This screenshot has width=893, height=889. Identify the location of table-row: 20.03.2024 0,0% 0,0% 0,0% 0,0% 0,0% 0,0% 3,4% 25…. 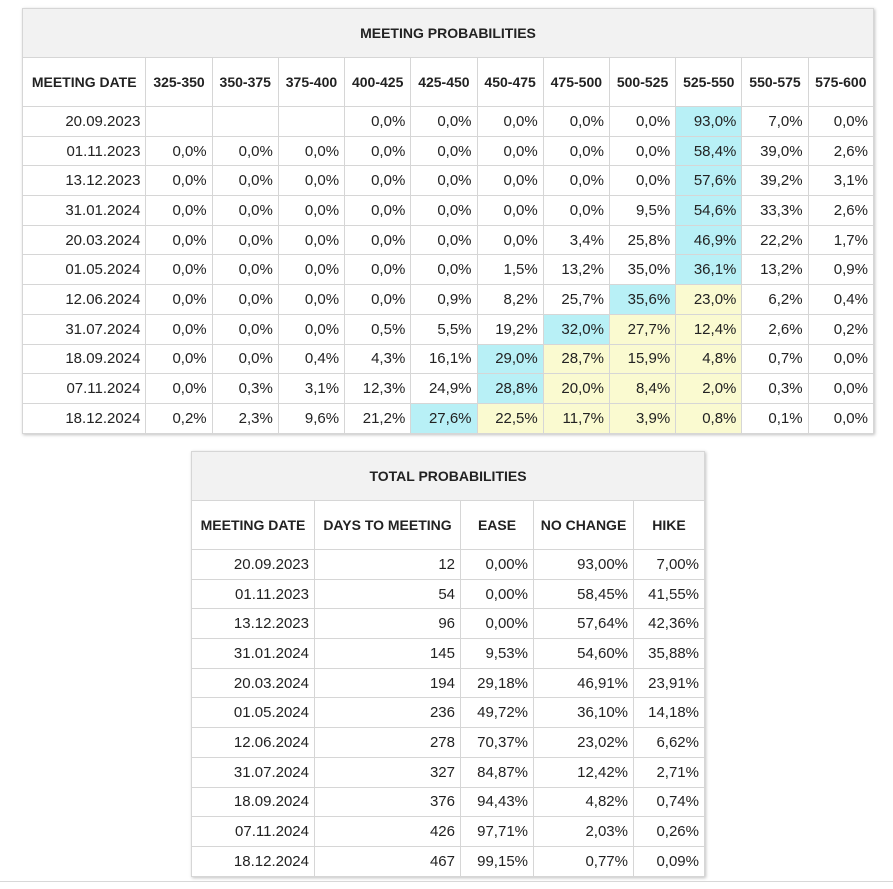
(448, 240).